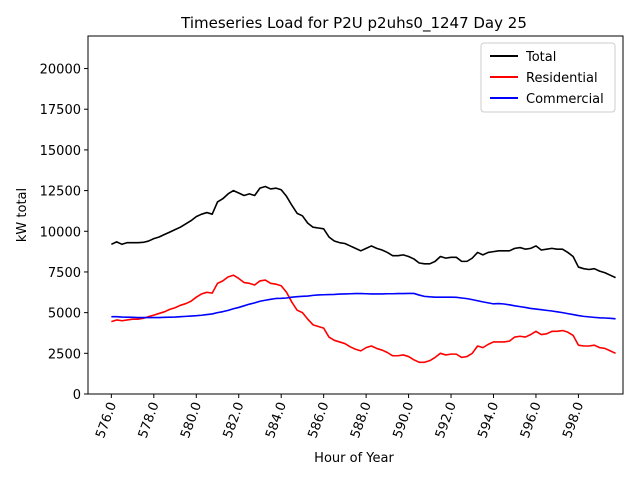 This screenshot has height=480, width=640. What do you see at coordinates (60, 232) in the screenshot?
I see `y-tick-label: 10000` at bounding box center [60, 232].